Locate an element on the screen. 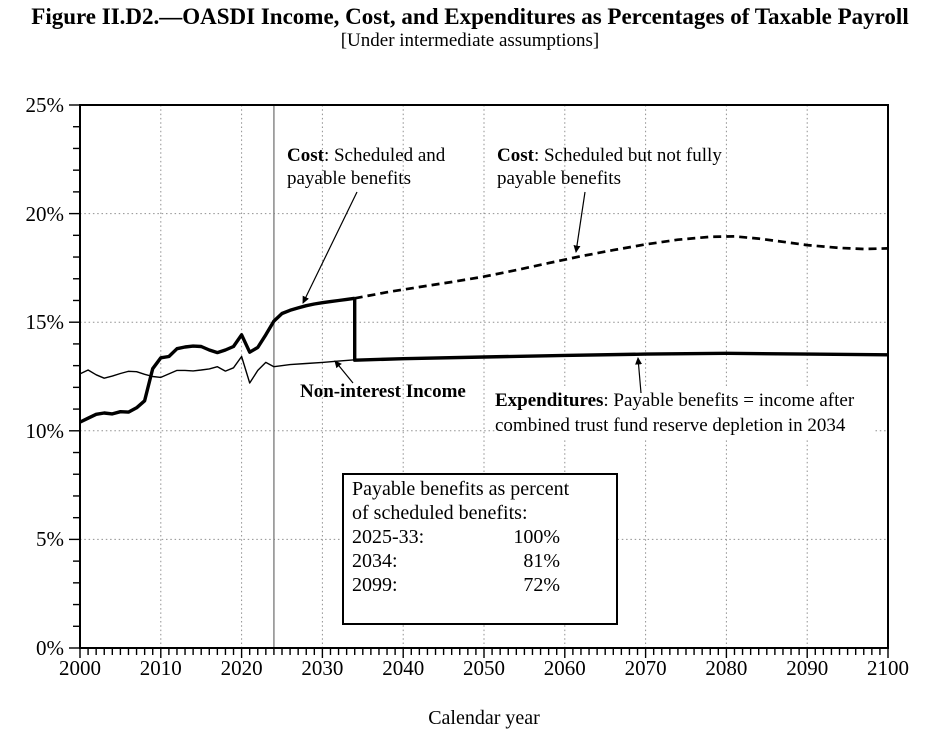 This screenshot has height=742, width=940. x-tick-label: 2010 is located at coordinates (160, 668).